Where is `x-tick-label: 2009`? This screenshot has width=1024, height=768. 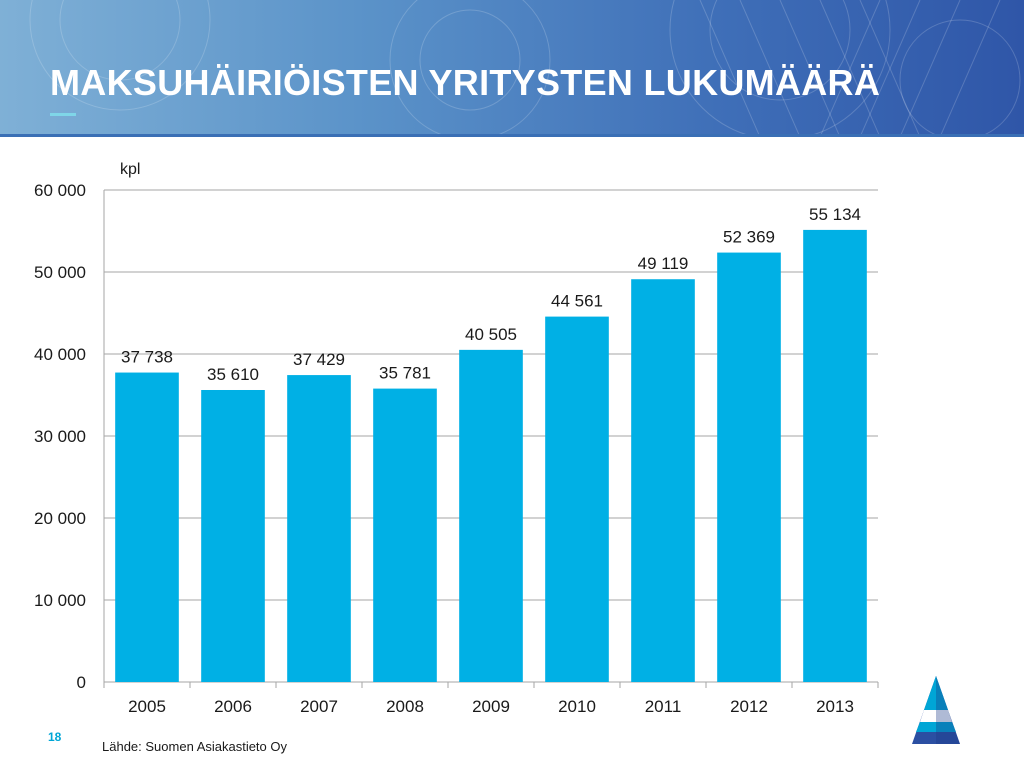
x-tick-label: 2009 is located at coordinates (491, 706).